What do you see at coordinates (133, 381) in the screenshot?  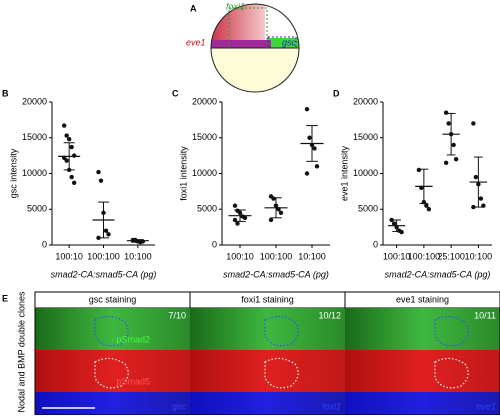 I see `channel-label: pSmad5` at bounding box center [133, 381].